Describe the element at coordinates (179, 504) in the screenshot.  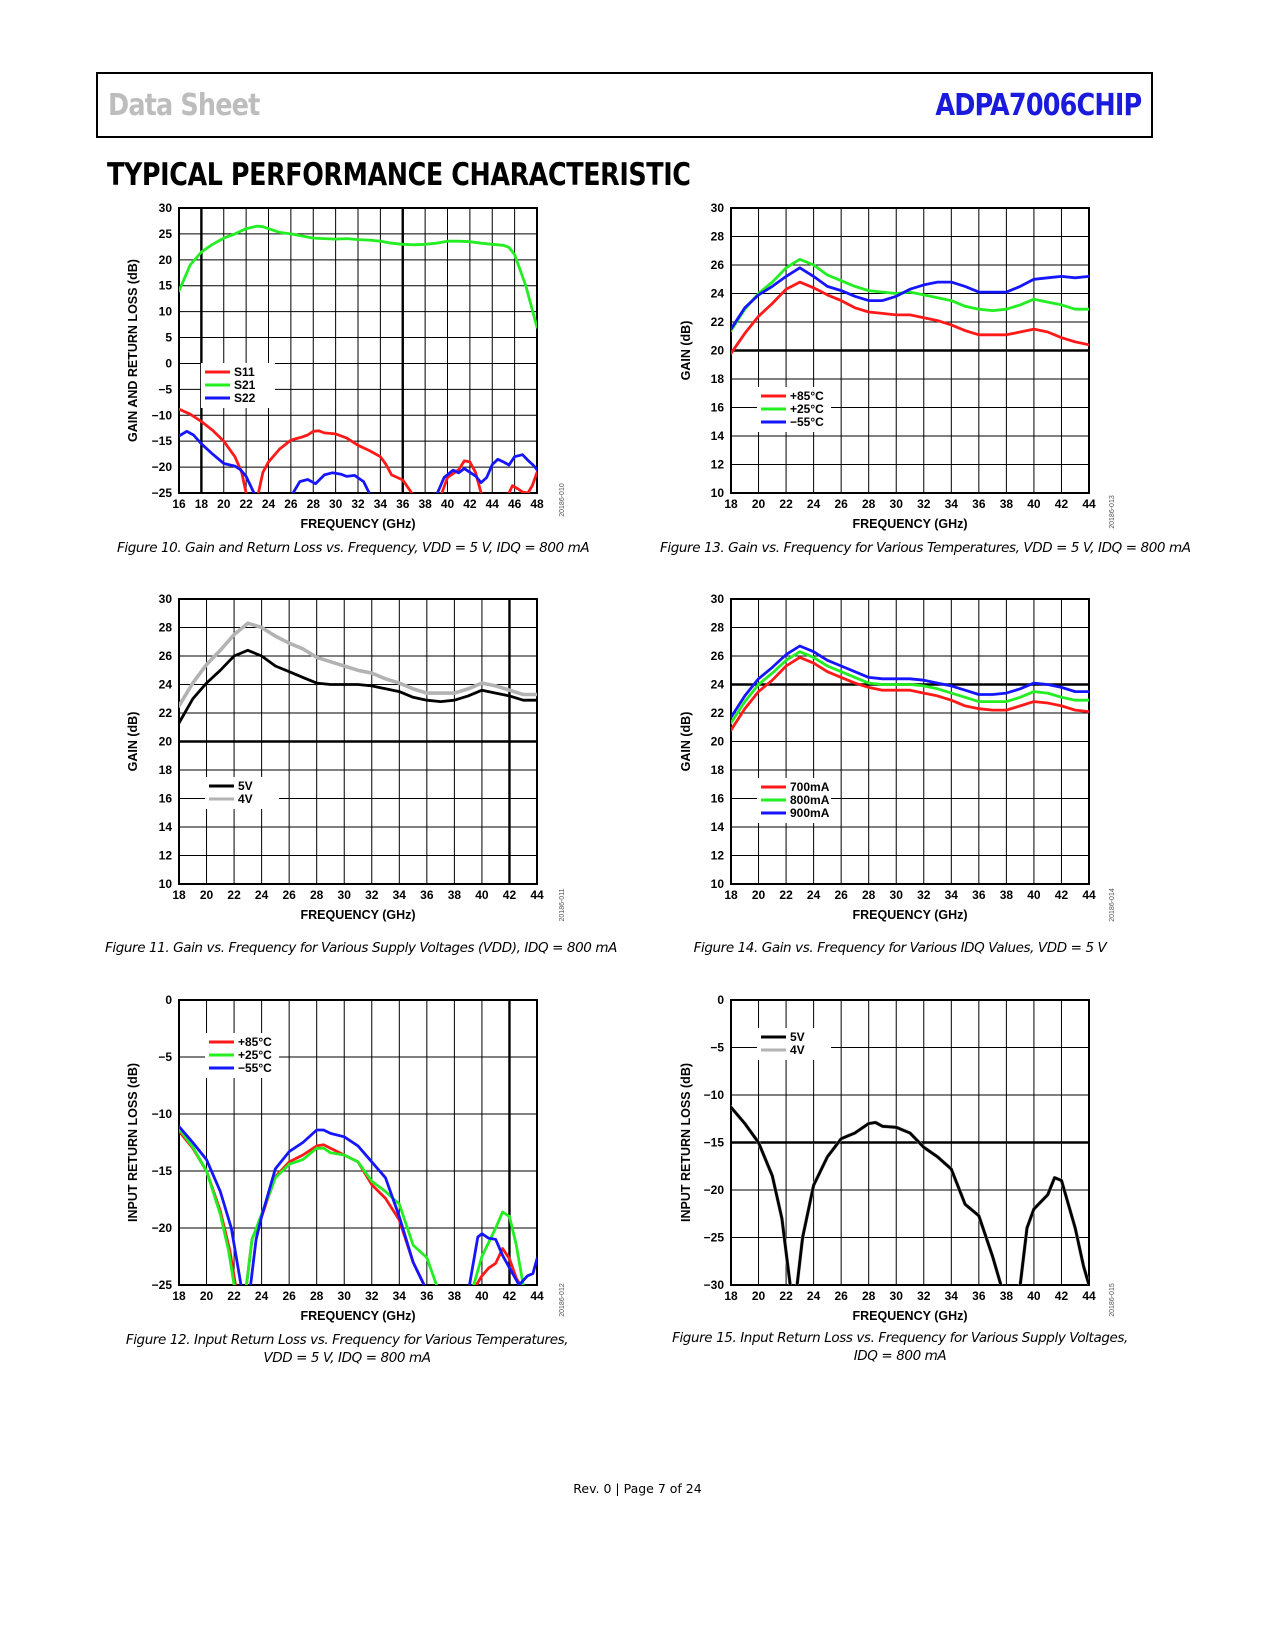
I see `x-tick-label: 16` at that location.